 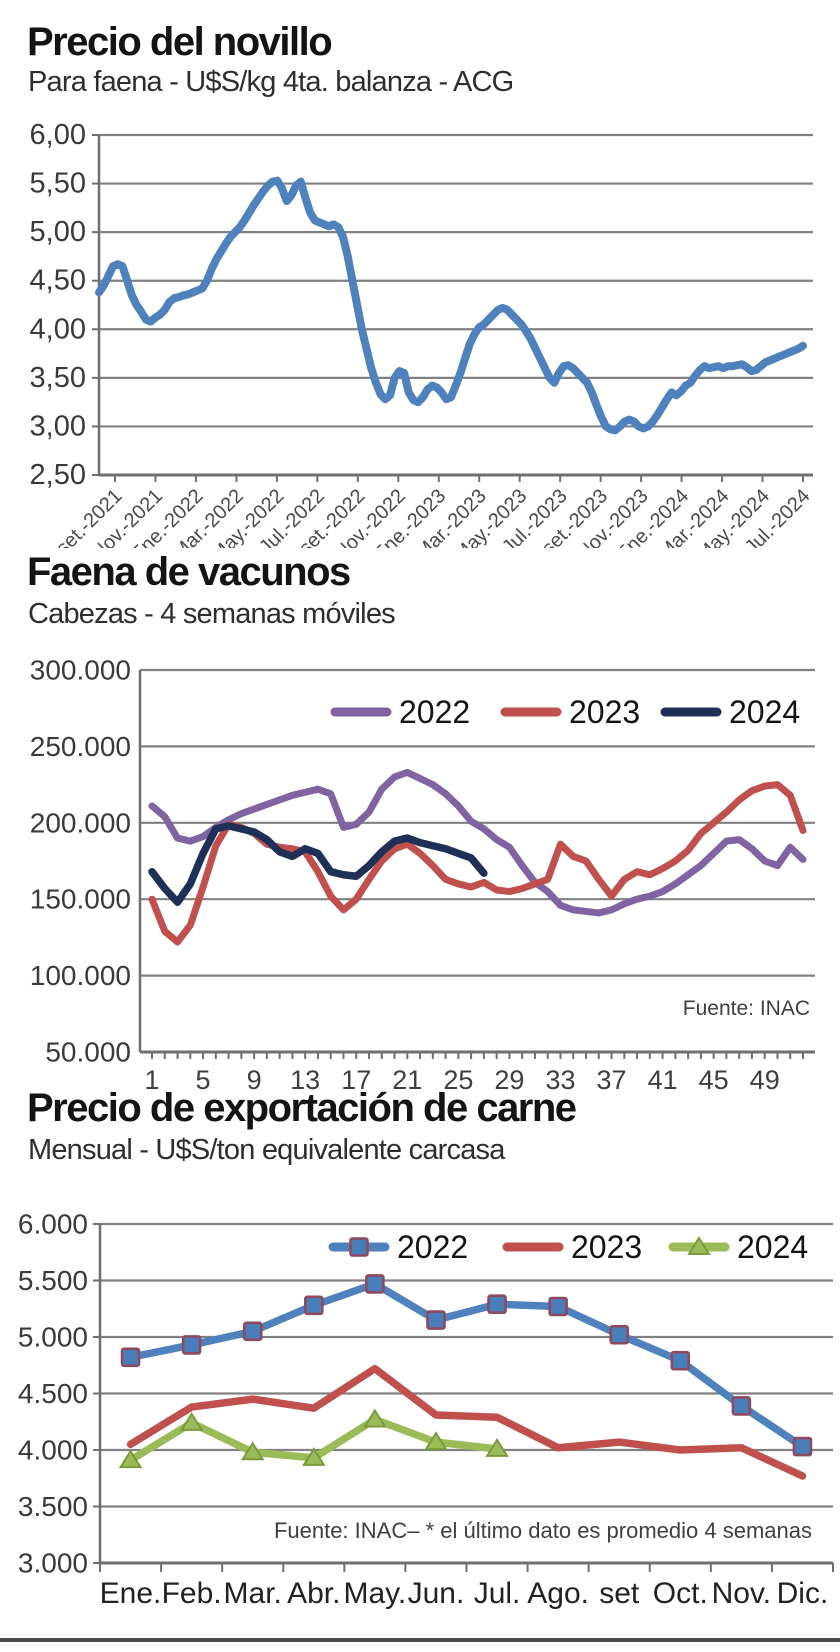 I want to click on svg-text: 300.000, so click(x=80, y=670).